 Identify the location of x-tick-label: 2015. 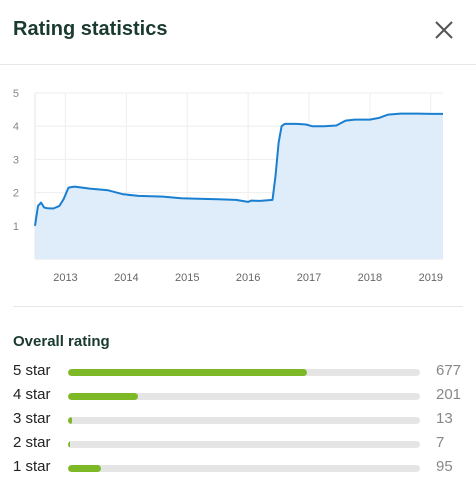
(187, 278).